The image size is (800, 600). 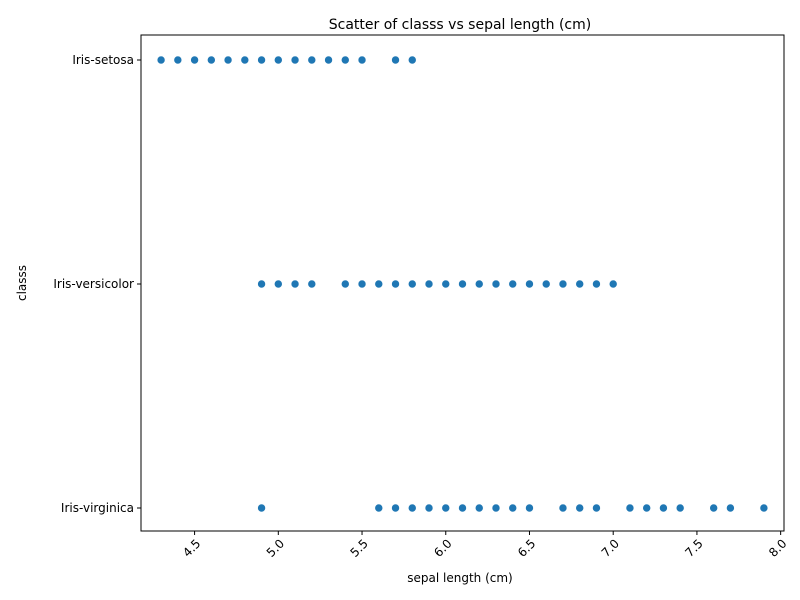 I want to click on x-tick-label: 5.5, so click(x=359, y=547).